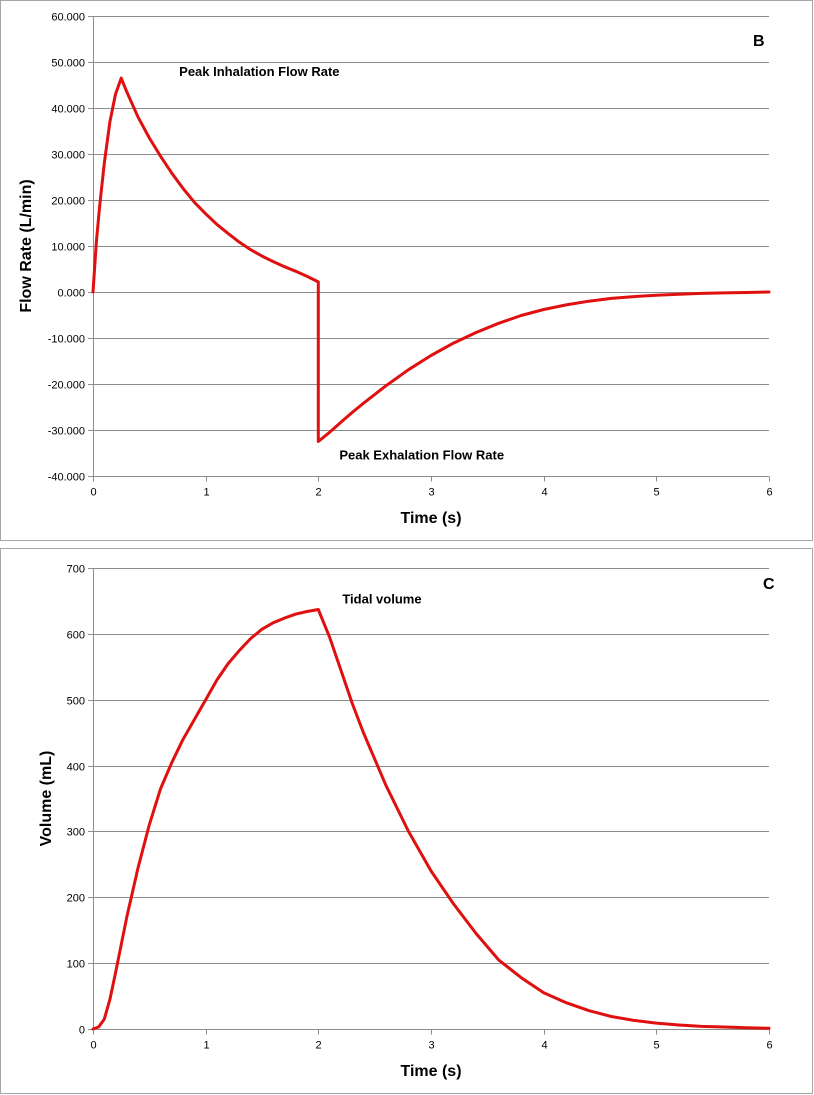 Image resolution: width=814 pixels, height=1095 pixels. Describe the element at coordinates (421, 455) in the screenshot. I see `annotation-label: Peak Exhalation Flow Rate` at that location.